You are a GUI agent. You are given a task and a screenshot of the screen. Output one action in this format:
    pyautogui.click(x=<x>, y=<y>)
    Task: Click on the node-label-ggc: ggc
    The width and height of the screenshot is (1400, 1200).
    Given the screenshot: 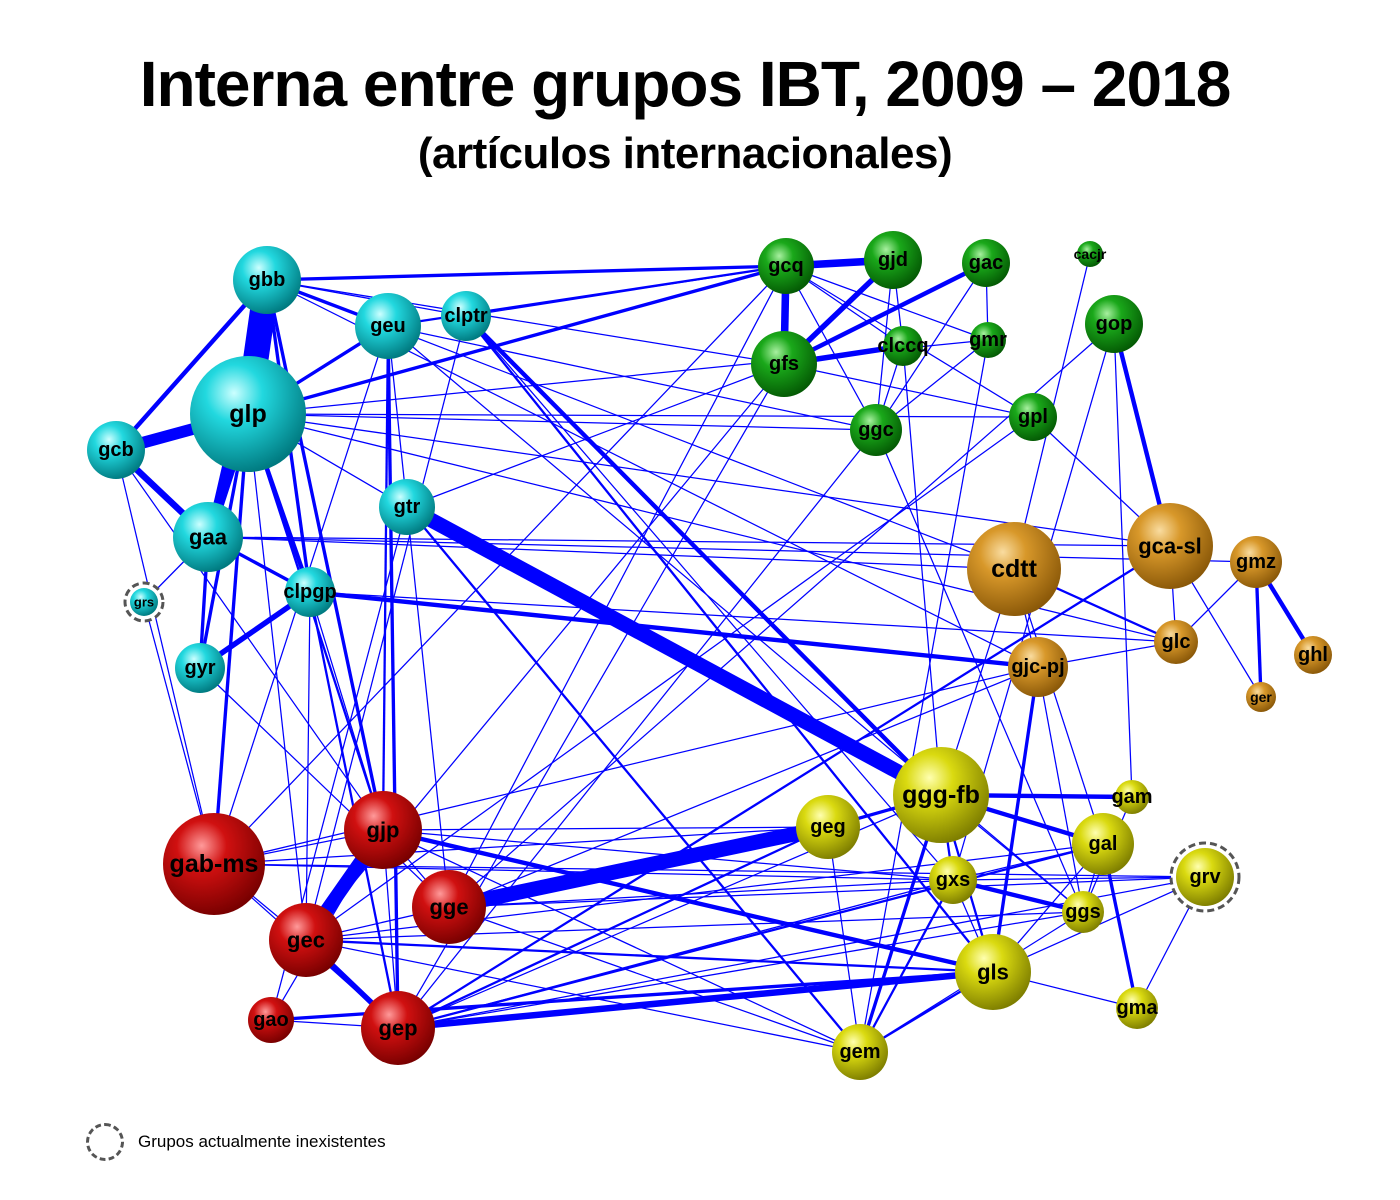 What is the action you would take?
    pyautogui.click(x=876, y=430)
    